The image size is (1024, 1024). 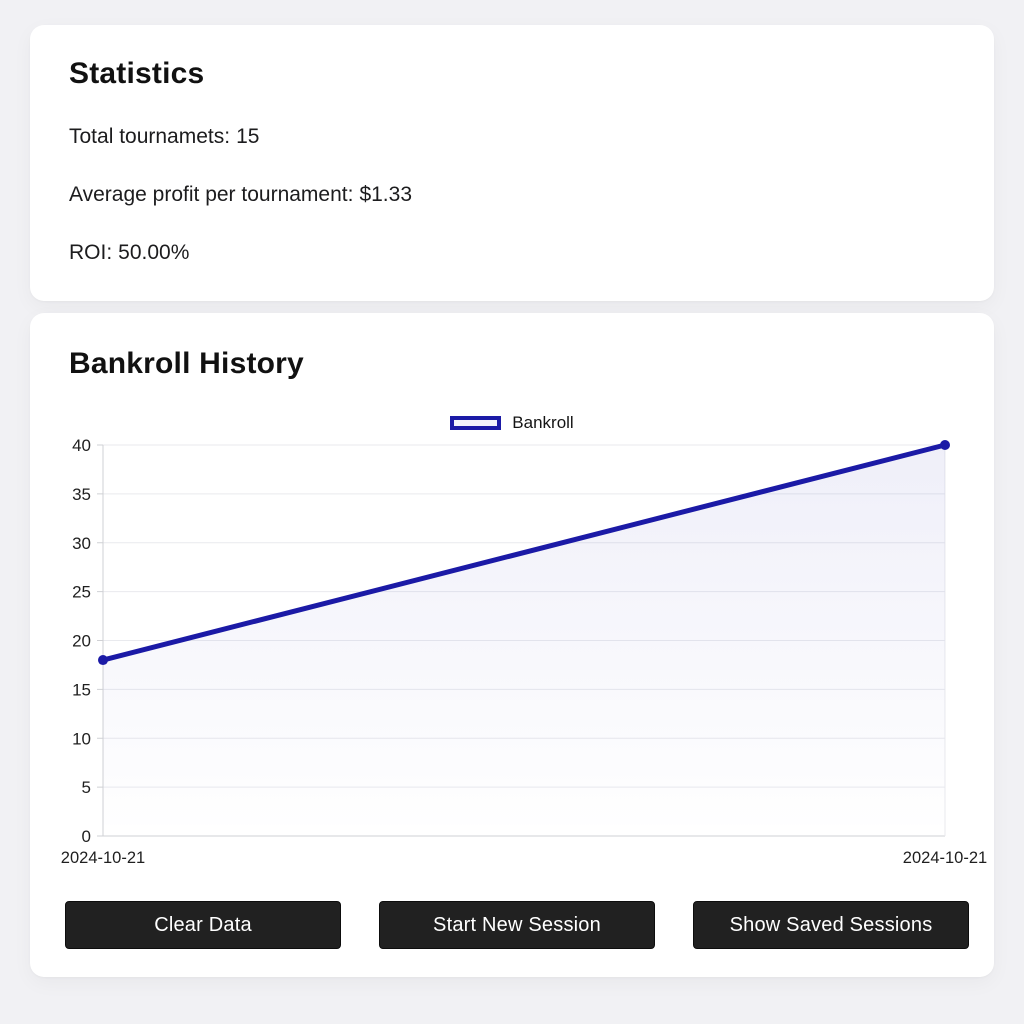 I want to click on stat-roi: ROI: 50.00%, so click(x=512, y=253).